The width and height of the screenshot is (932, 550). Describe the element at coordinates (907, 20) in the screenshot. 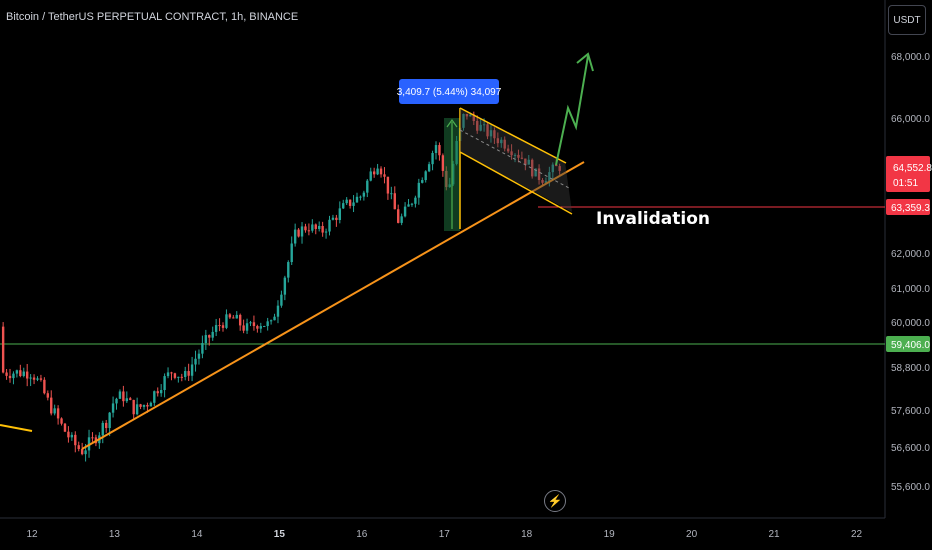

I see `currency-button: USDT` at that location.